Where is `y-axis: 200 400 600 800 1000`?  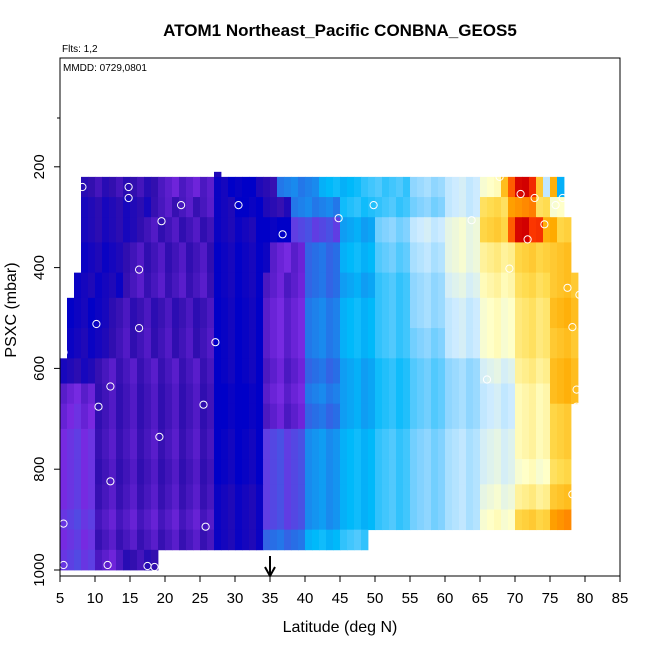
y-axis: 200 400 600 800 1000 is located at coordinates (45, 352).